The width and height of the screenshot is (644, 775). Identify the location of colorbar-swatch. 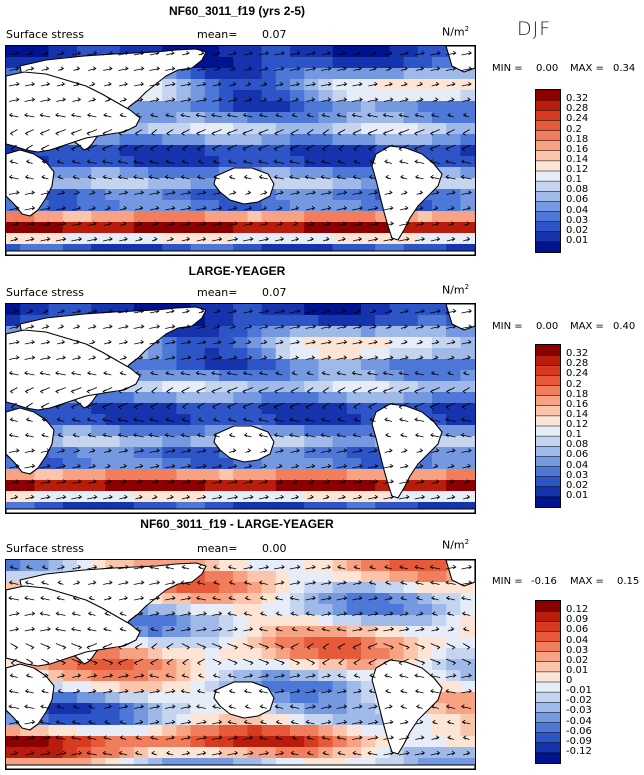
(548, 196).